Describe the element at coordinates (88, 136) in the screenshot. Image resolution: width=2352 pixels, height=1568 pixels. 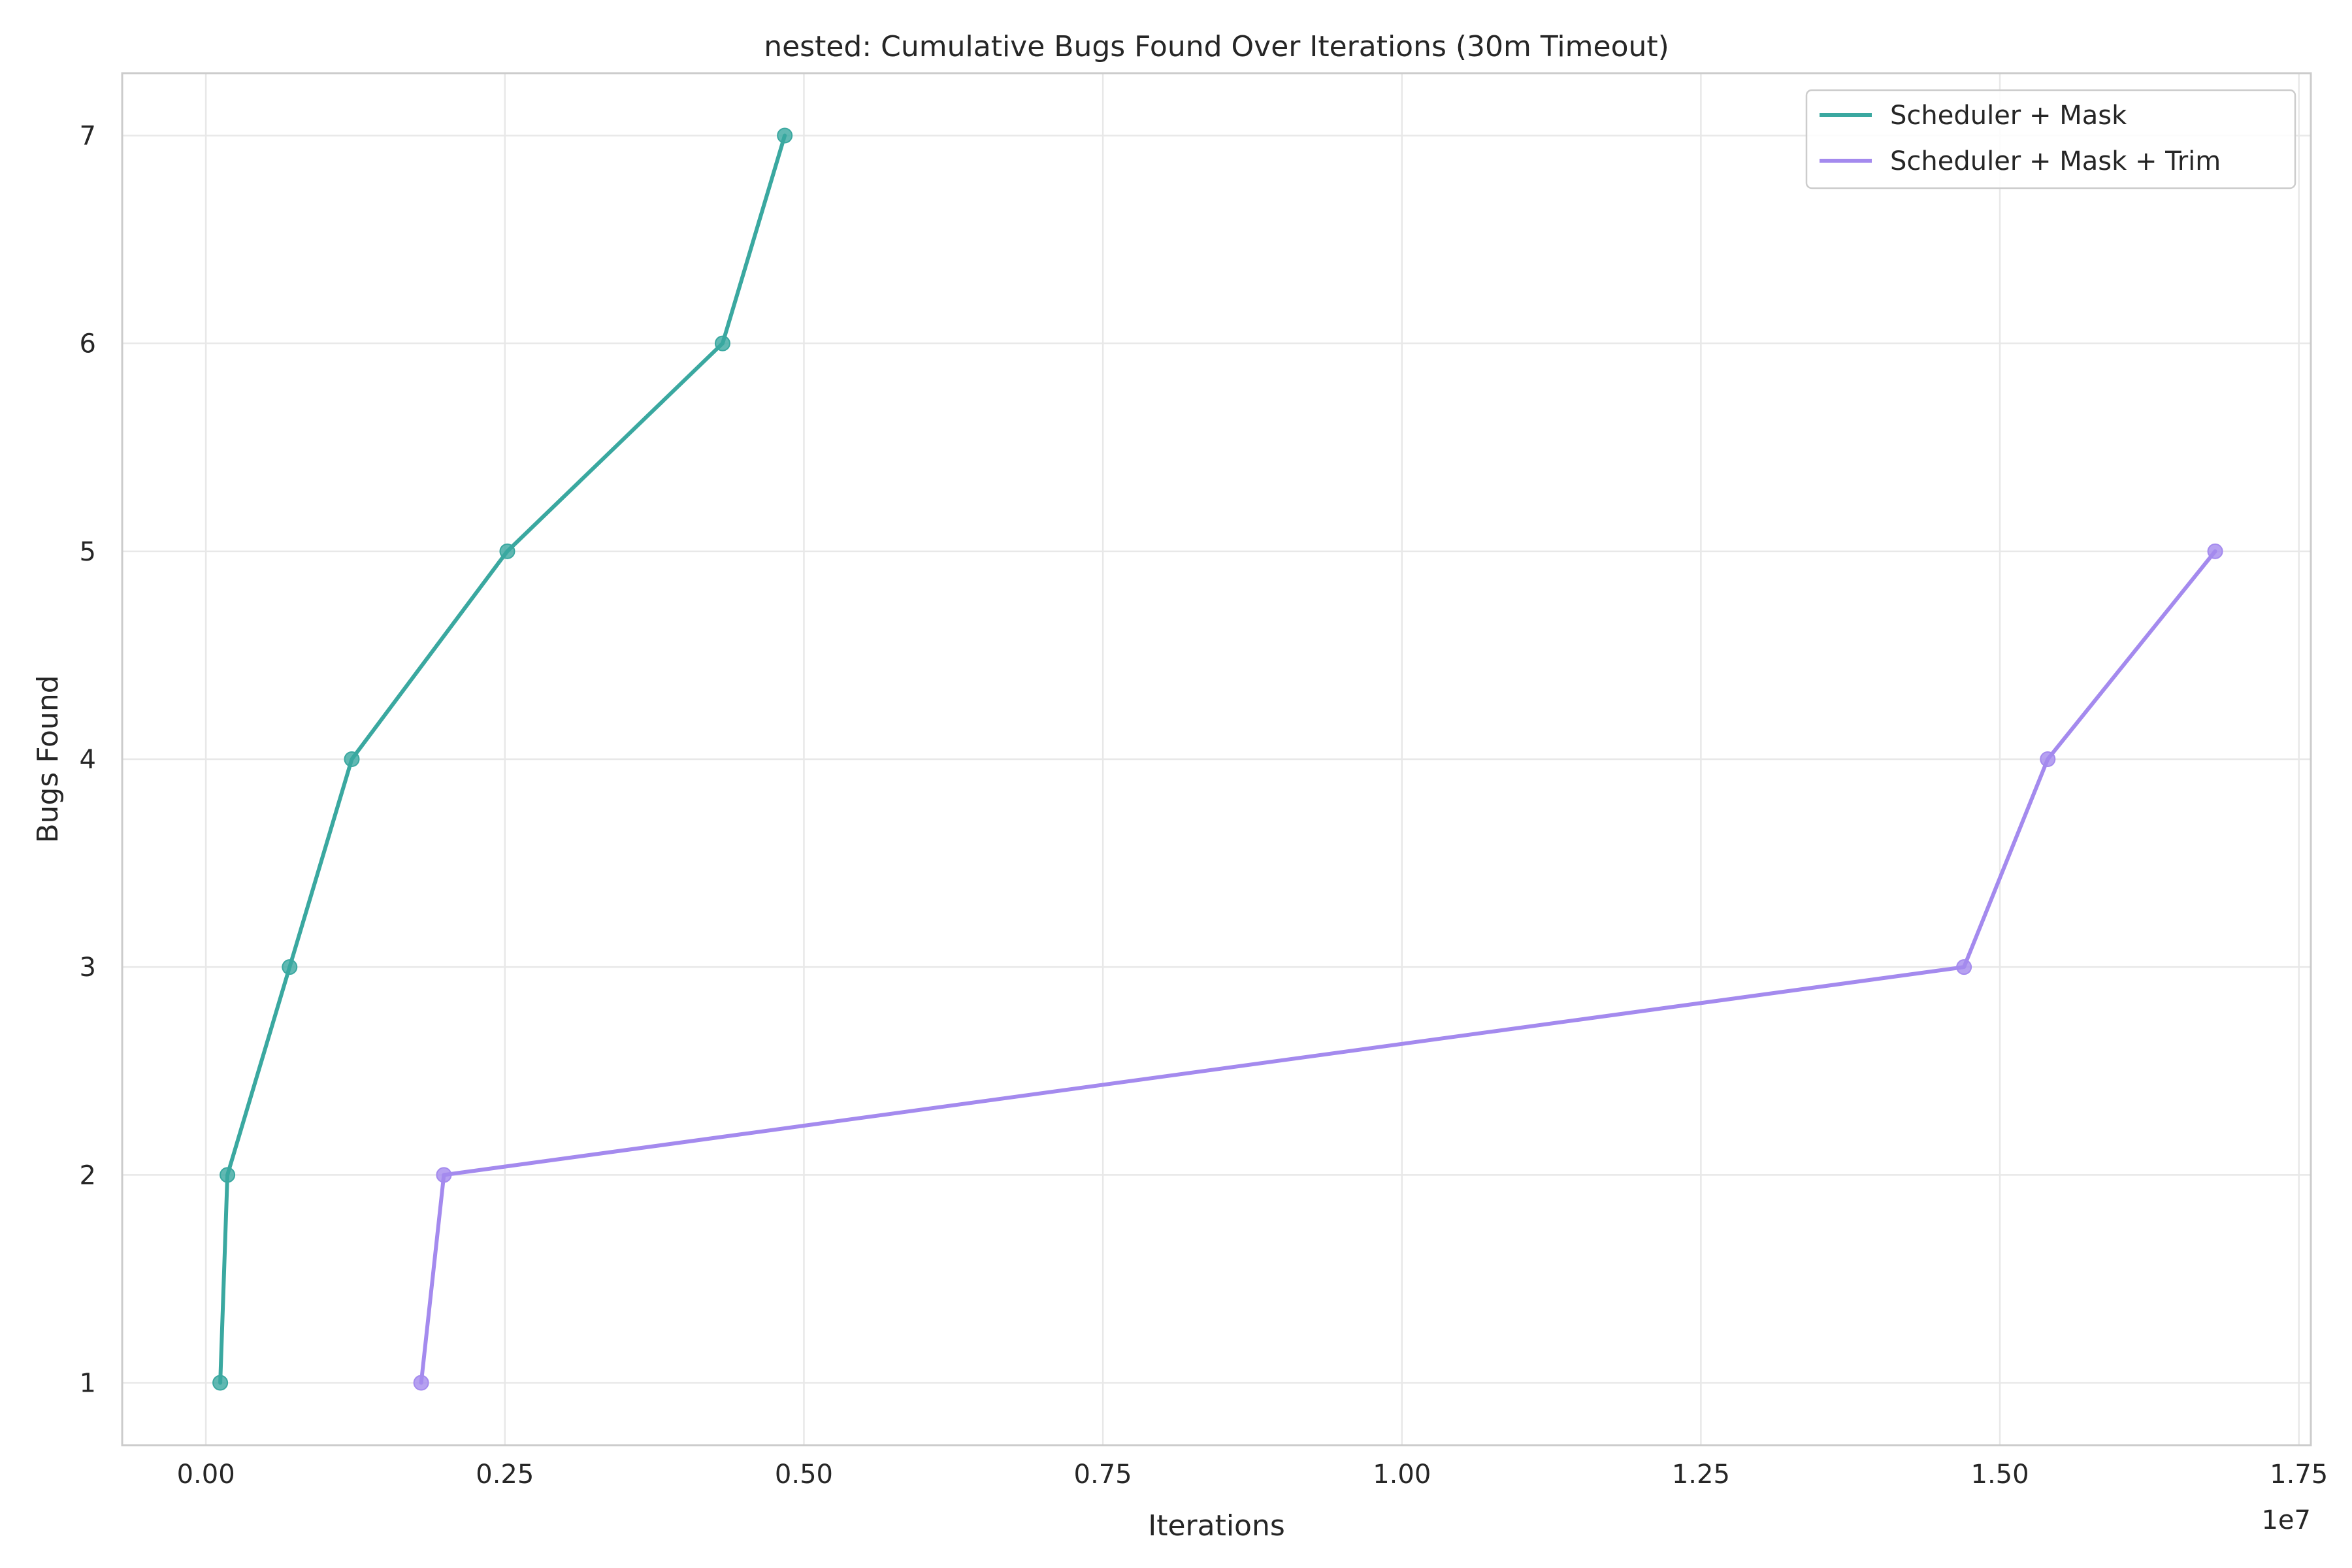
I see `y-tick-label: 7` at that location.